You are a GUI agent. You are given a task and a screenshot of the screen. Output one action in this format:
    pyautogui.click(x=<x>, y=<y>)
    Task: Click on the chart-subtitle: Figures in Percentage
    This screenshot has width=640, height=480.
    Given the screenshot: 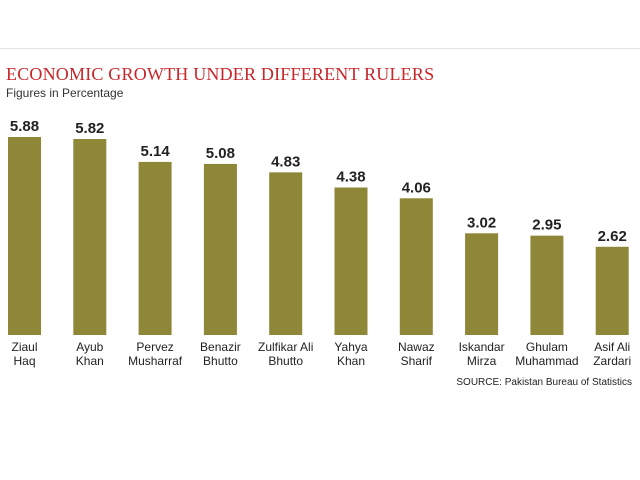 What is the action you would take?
    pyautogui.click(x=65, y=93)
    